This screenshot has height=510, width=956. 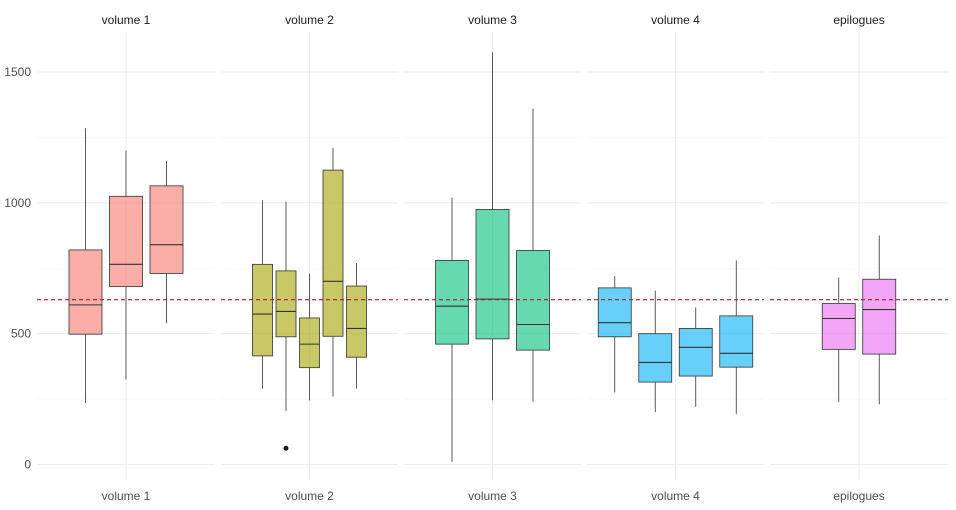 What do you see at coordinates (126, 496) in the screenshot?
I see `x-tick-label: volume 1` at bounding box center [126, 496].